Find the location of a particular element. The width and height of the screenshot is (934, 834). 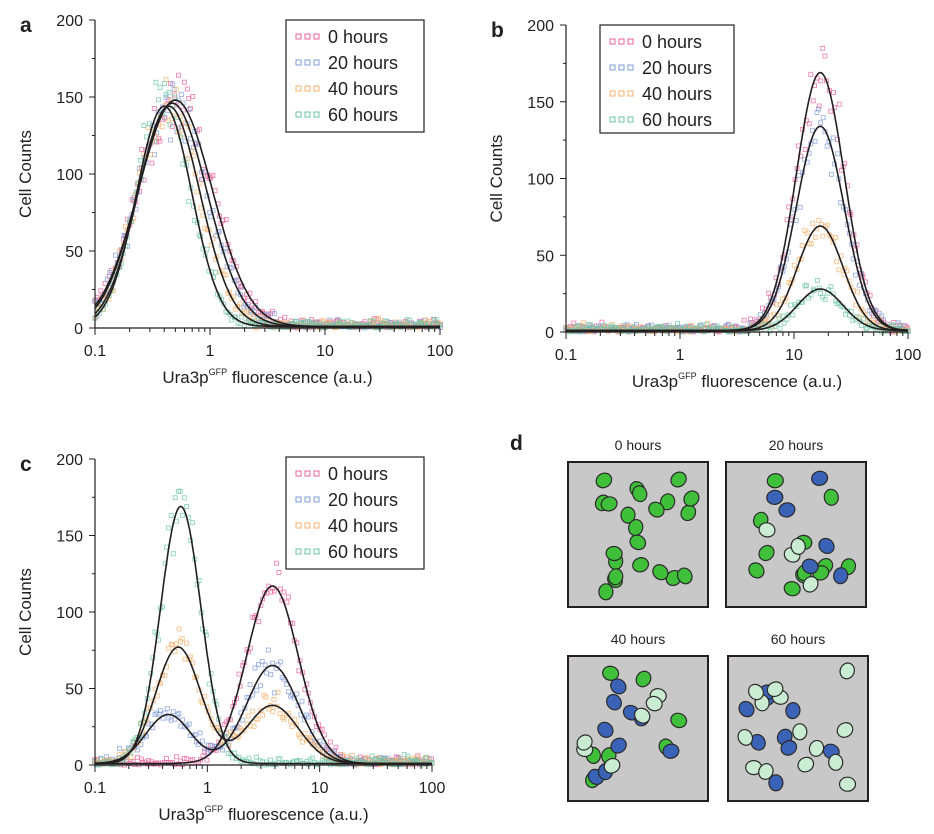

panel-label: d is located at coordinates (516, 443).